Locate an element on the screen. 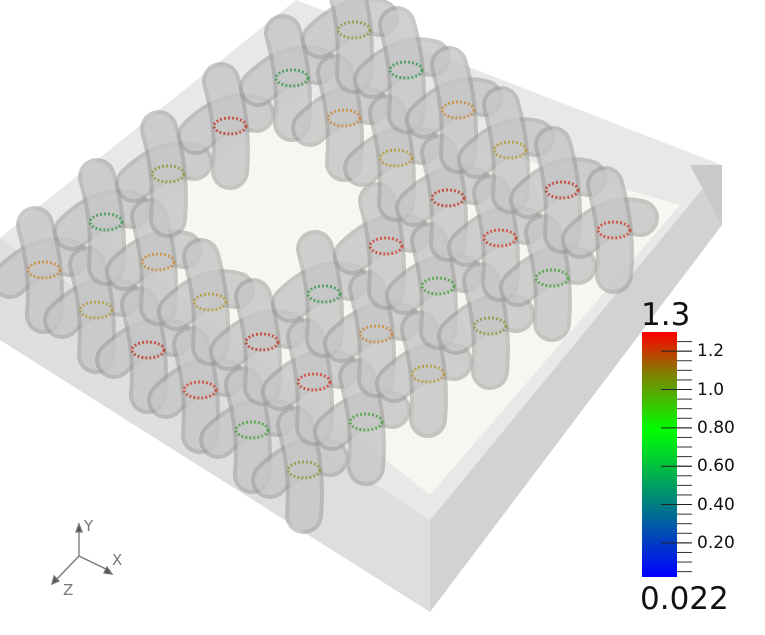  colorbar-min-label: 0.022 is located at coordinates (684, 599).